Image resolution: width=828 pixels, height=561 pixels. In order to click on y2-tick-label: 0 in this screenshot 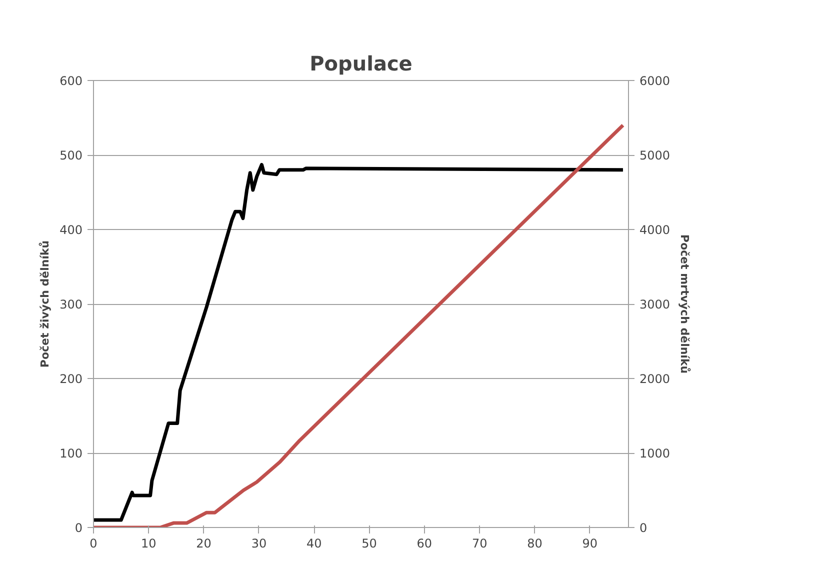, I will do `click(644, 528)`.